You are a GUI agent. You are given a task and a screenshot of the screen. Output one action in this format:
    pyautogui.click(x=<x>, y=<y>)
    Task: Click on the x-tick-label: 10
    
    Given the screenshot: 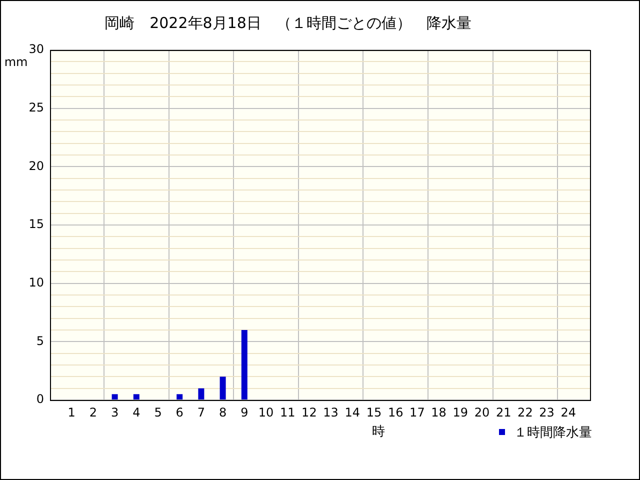 What is the action you would take?
    pyautogui.click(x=266, y=412)
    